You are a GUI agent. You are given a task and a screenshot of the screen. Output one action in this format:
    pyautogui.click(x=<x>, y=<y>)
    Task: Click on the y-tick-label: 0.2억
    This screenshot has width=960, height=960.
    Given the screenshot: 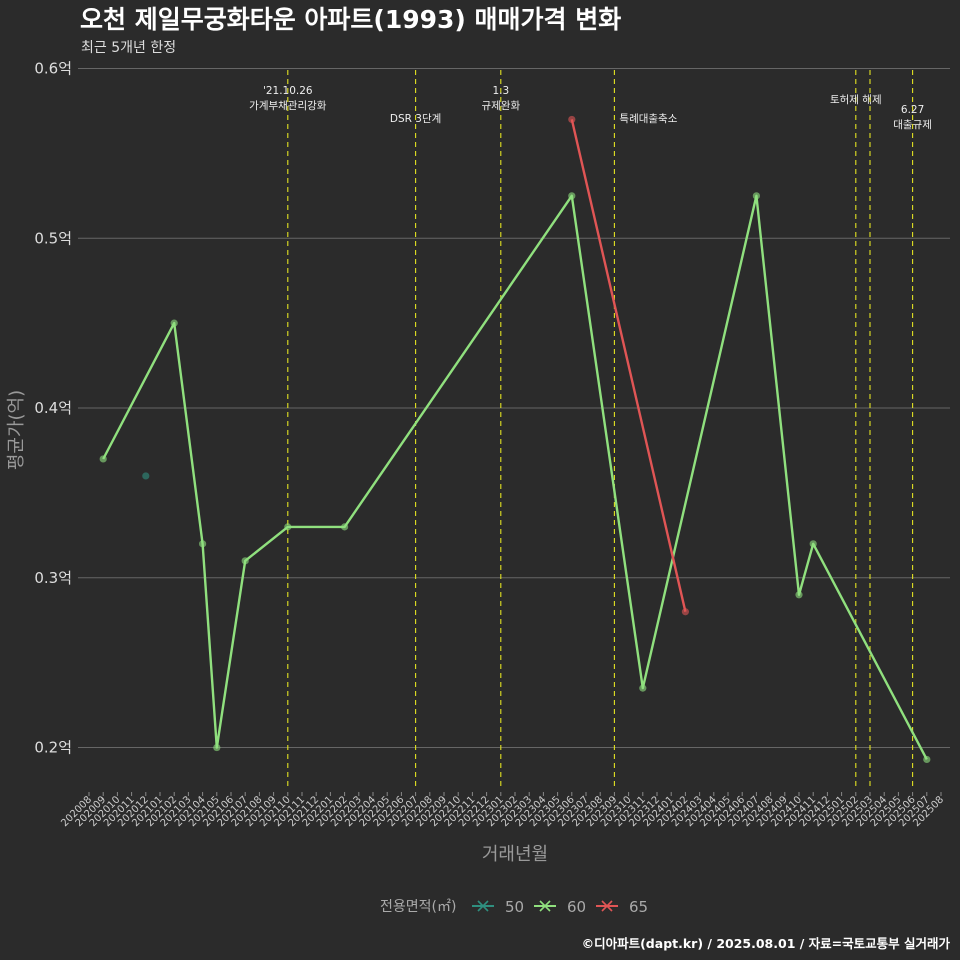 What is the action you would take?
    pyautogui.click(x=53, y=748)
    